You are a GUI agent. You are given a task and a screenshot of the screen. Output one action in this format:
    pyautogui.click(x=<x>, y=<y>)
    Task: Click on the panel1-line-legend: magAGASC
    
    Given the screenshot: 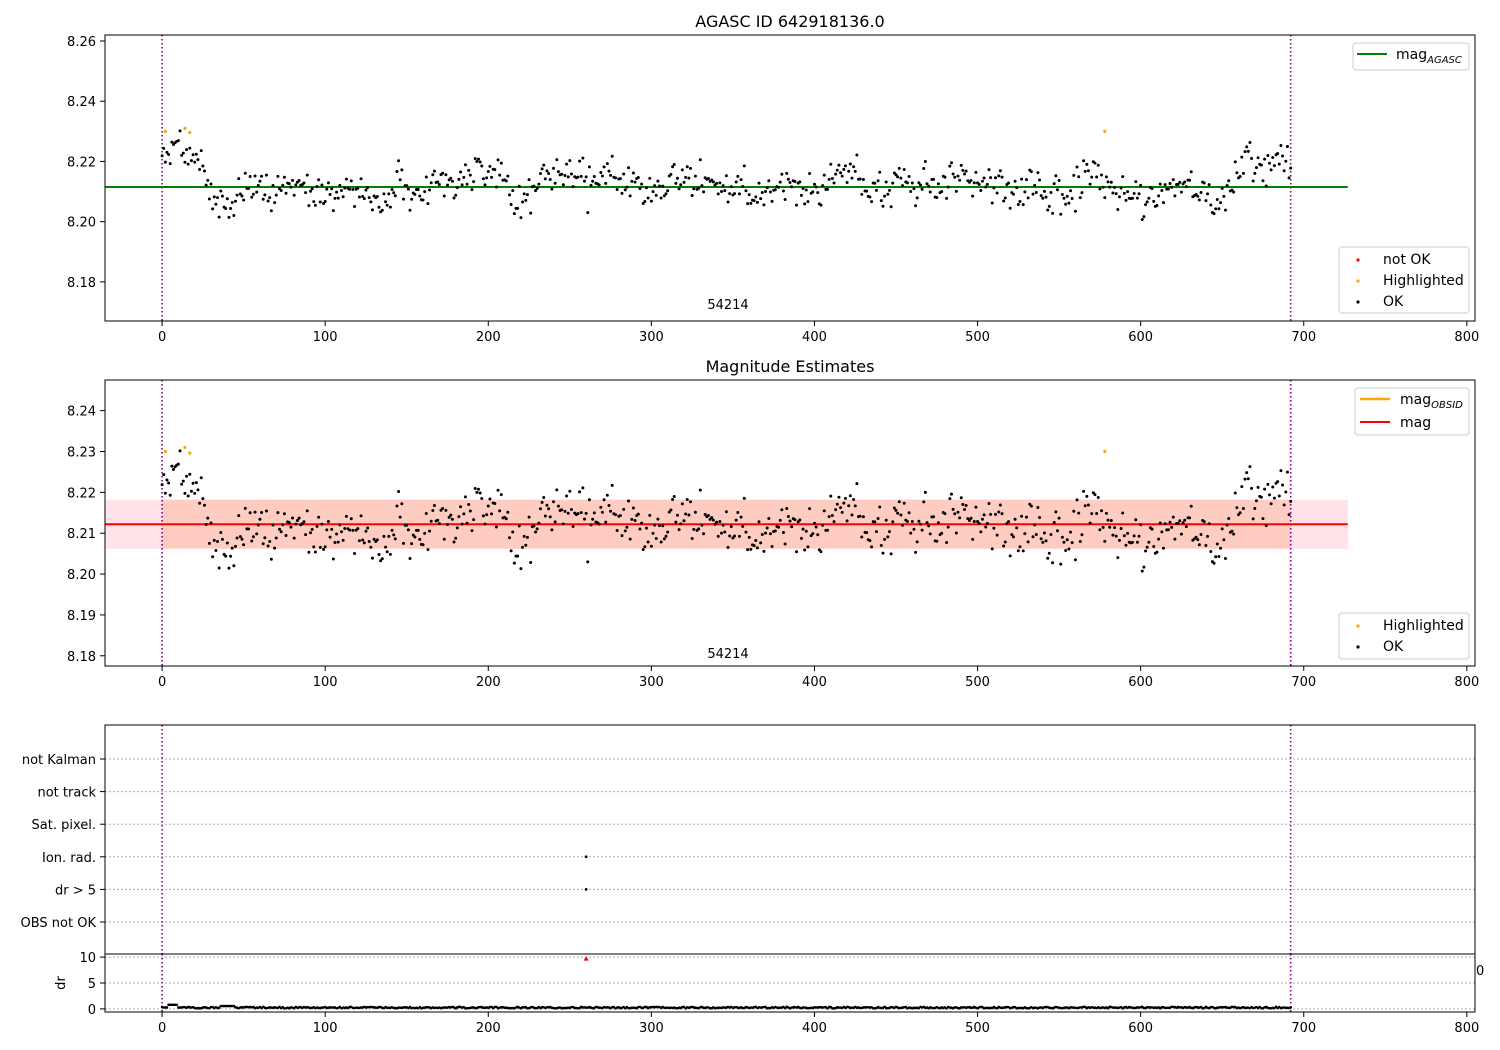 What is the action you would take?
    pyautogui.click(x=1411, y=56)
    